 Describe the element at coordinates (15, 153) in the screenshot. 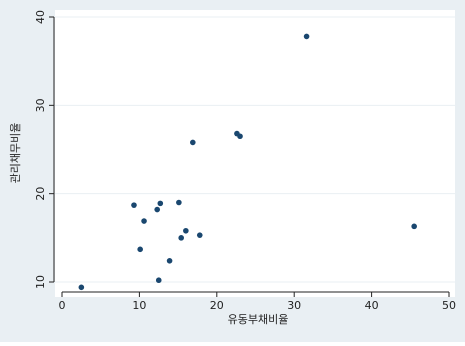

I see `y-axis-label: 관리채무비율` at that location.